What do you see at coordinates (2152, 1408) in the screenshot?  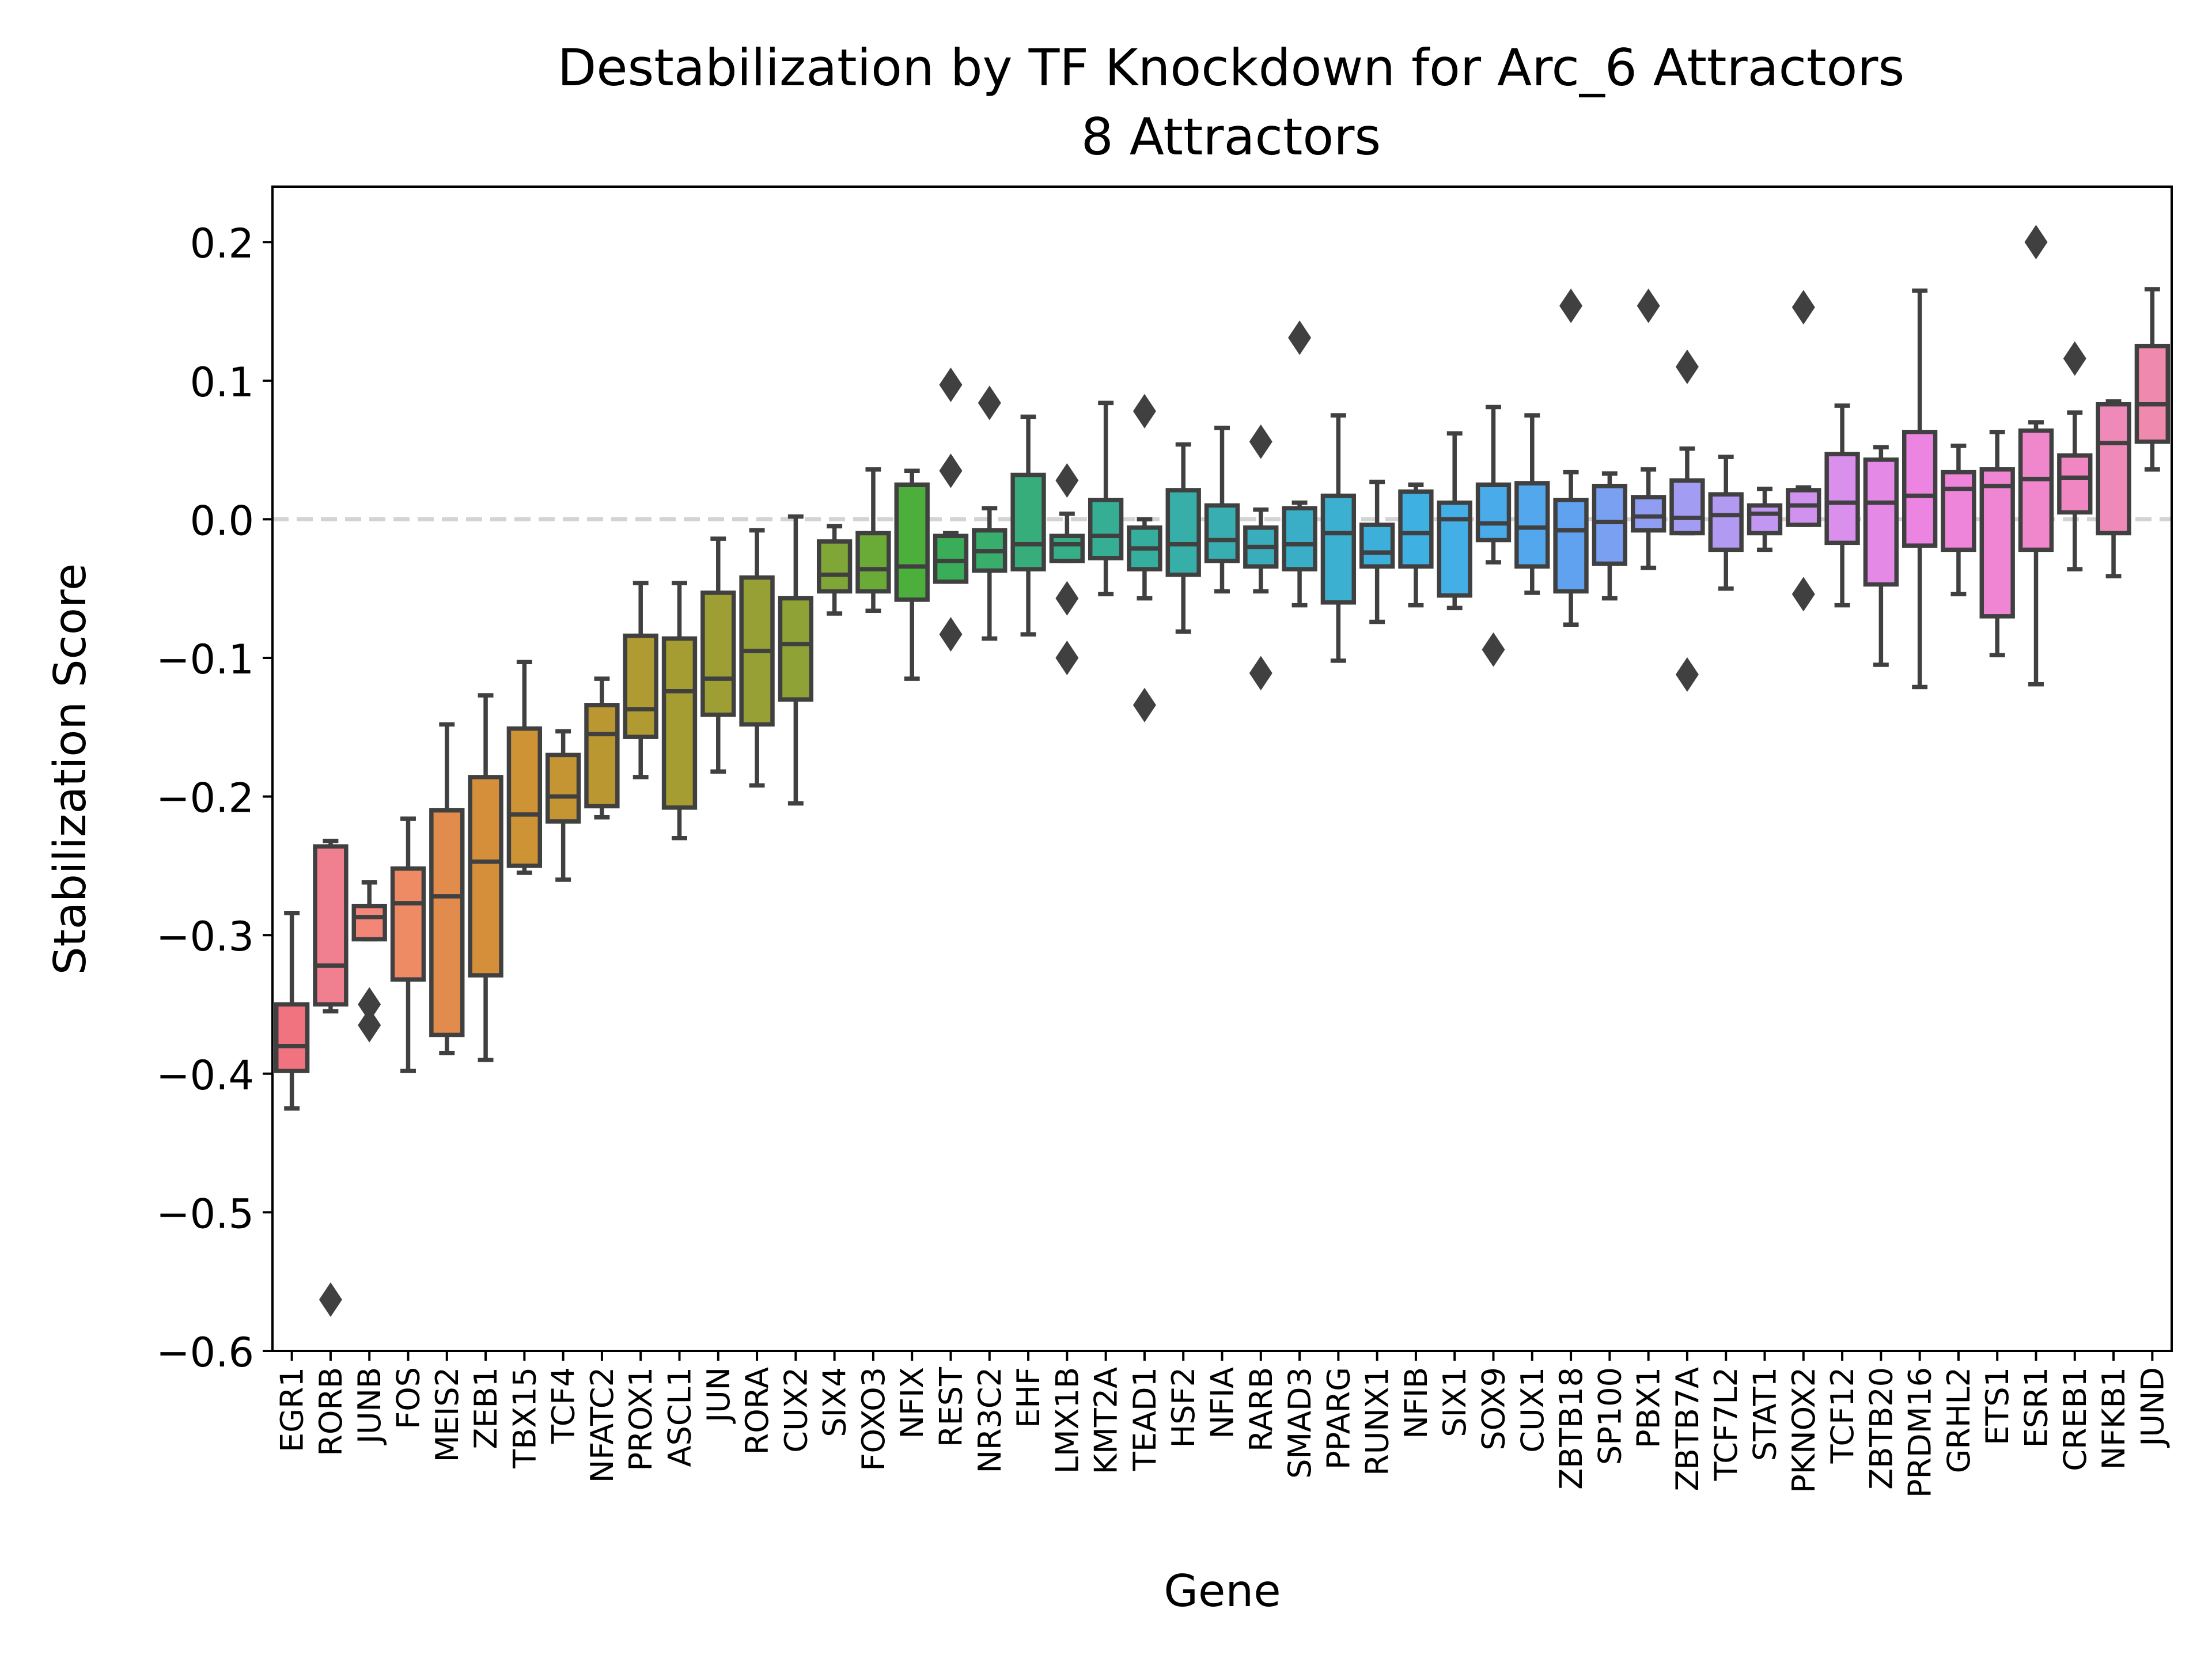 I see `x-tick-label: JUND` at bounding box center [2152, 1408].